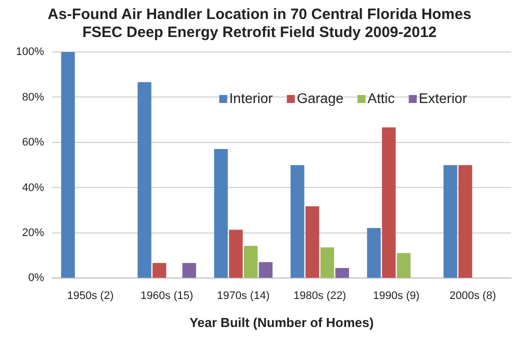 This screenshot has width=531, height=339. I want to click on x-tick-label: 1980s (22), so click(320, 296).